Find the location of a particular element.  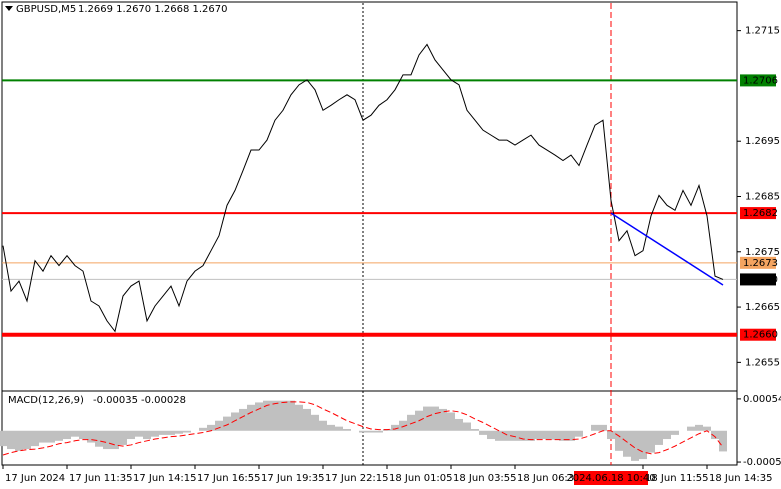

y-tick-label: 1.2685 is located at coordinates (762, 197).